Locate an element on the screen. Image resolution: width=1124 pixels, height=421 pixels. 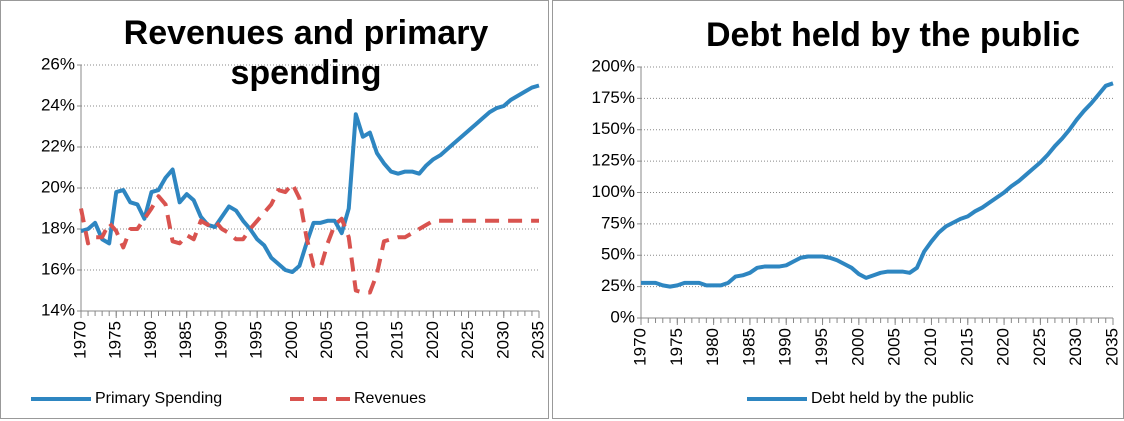
y-tick-label: 20% is located at coordinates (58, 186).